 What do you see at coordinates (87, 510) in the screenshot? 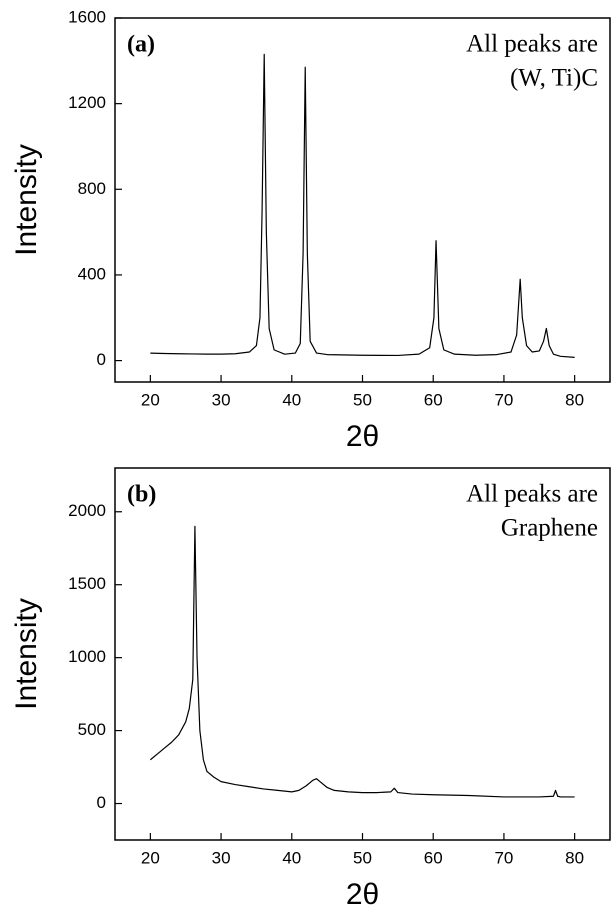
I see `y-tick-label: 2000` at bounding box center [87, 510].